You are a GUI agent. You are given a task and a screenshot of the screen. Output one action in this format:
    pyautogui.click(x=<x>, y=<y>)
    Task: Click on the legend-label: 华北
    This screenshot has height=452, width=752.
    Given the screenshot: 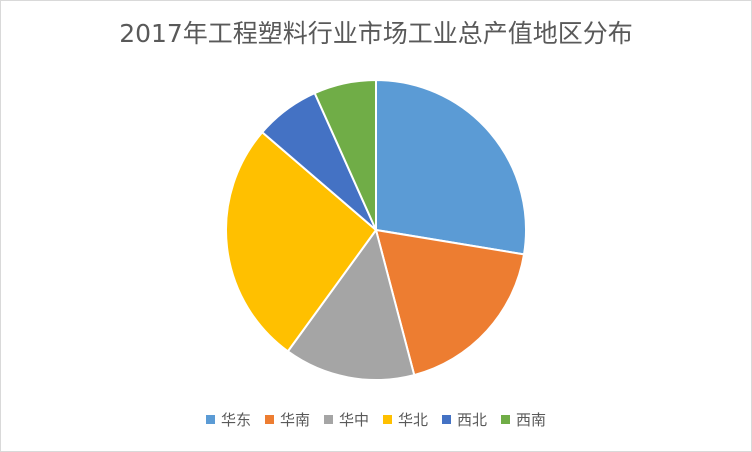 What is the action you would take?
    pyautogui.click(x=413, y=420)
    